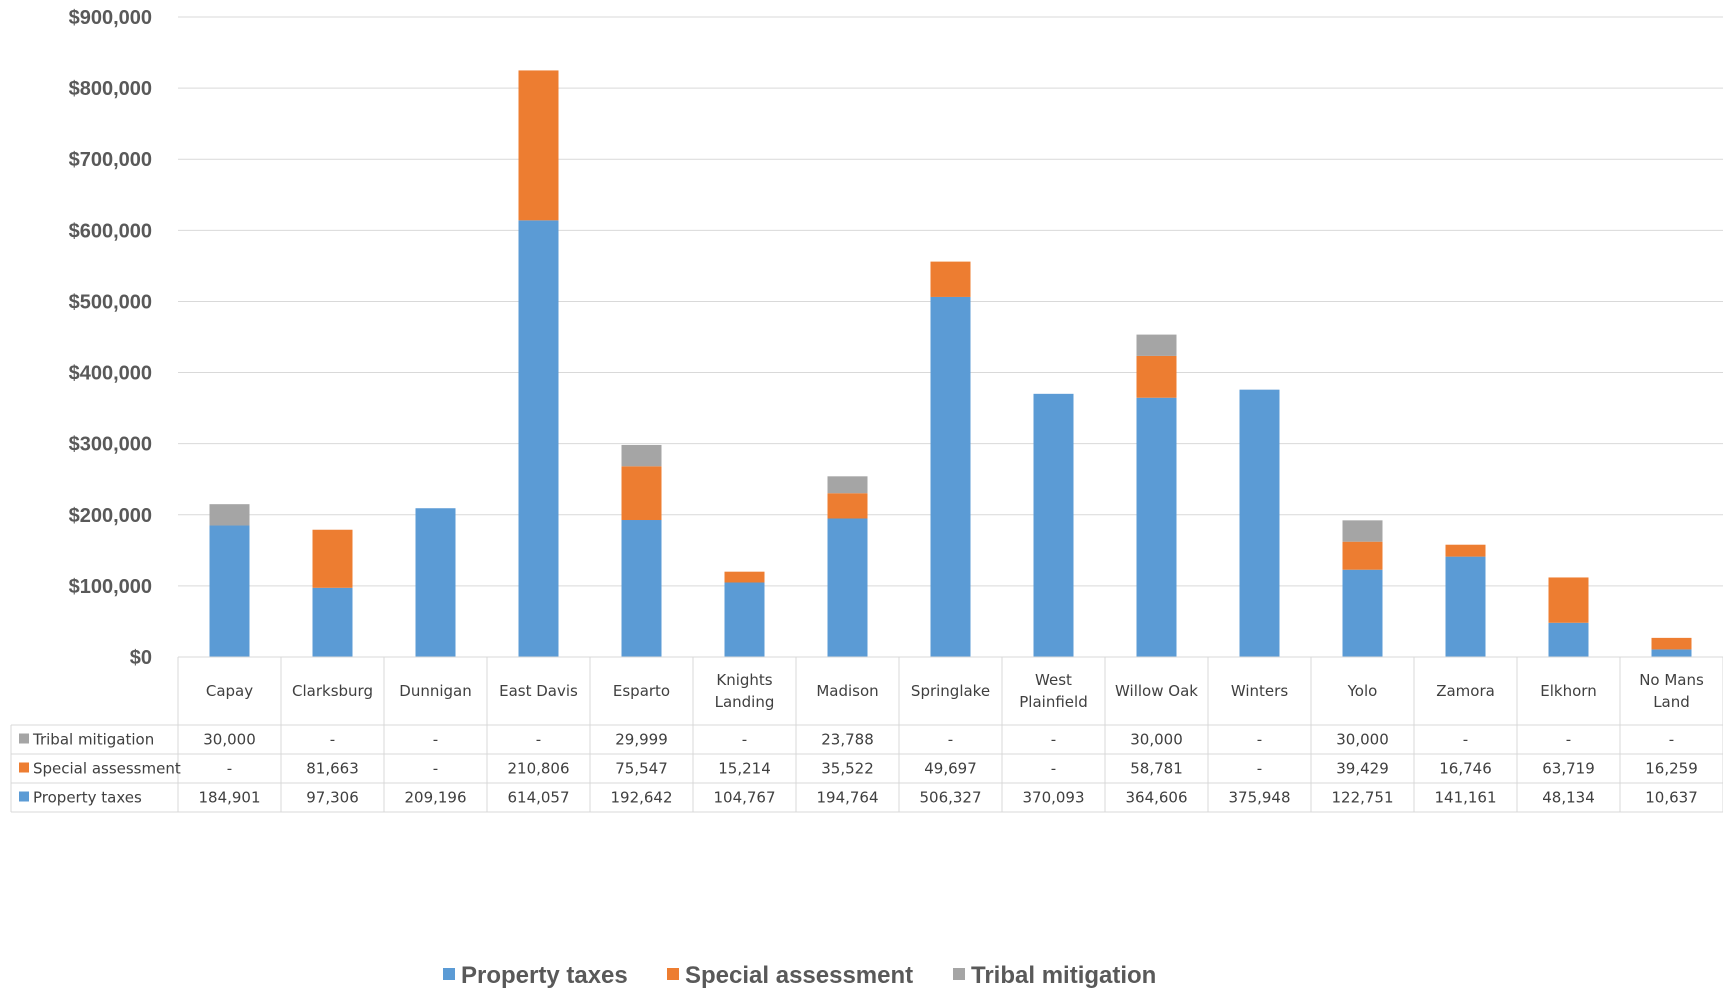  Describe the element at coordinates (1362, 555) in the screenshot. I see `bar-special-assessment-yolo` at that location.